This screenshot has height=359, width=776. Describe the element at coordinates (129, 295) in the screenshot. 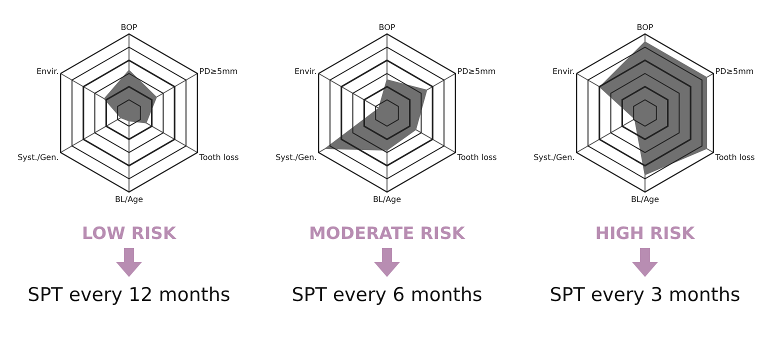

I see `text: SPT every 12 months` at that location.